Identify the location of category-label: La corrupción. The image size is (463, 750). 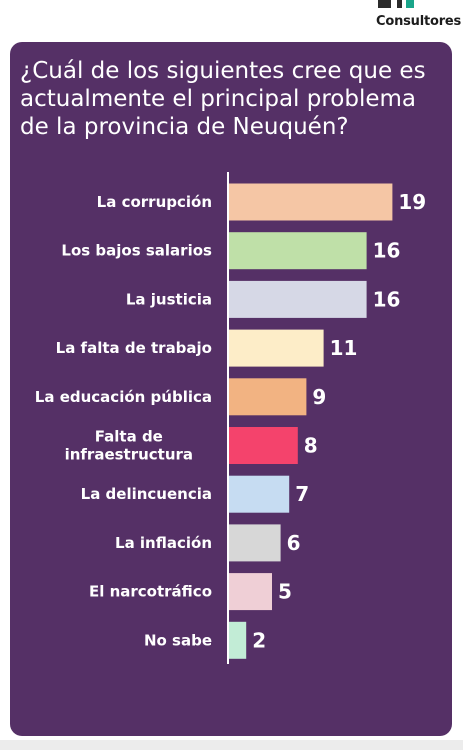
(154, 202).